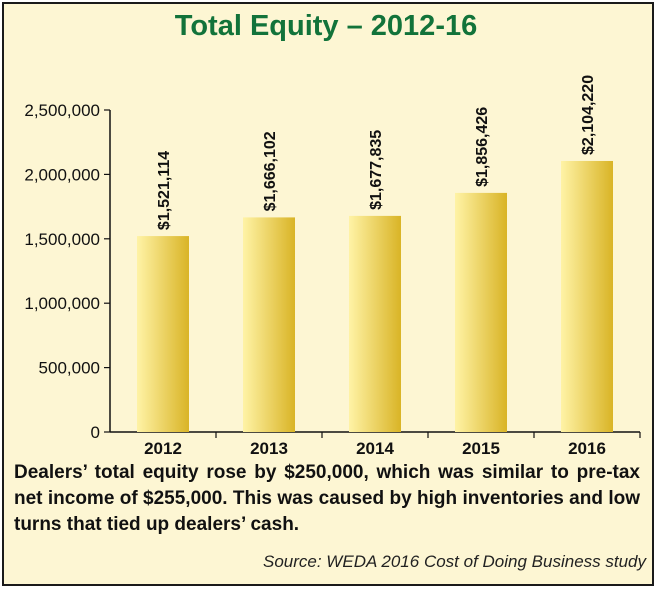  What do you see at coordinates (269, 448) in the screenshot?
I see `x-tick-label: 2013` at bounding box center [269, 448].